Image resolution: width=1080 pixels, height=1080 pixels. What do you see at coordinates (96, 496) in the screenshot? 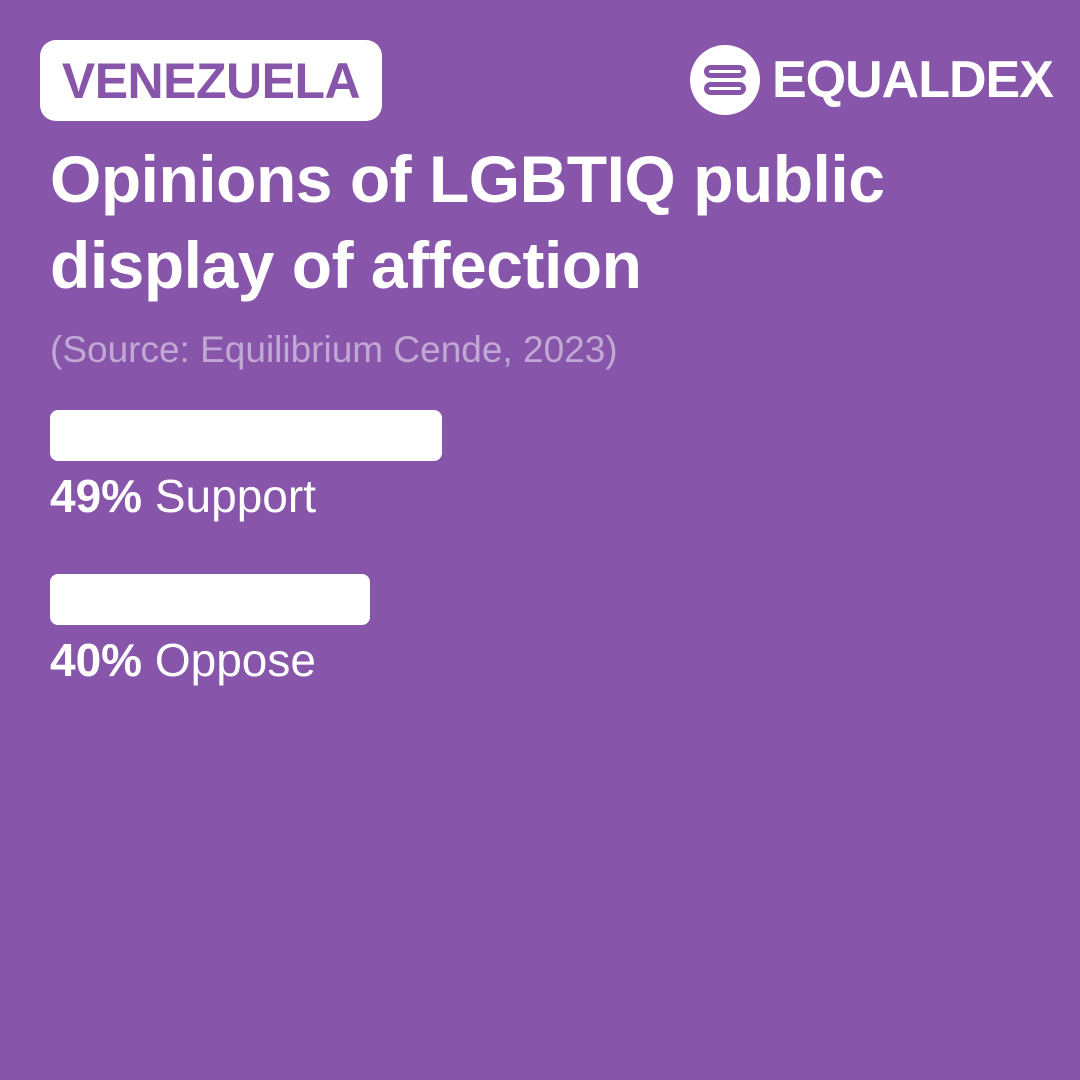
I see `value-label-support: 49%` at bounding box center [96, 496].